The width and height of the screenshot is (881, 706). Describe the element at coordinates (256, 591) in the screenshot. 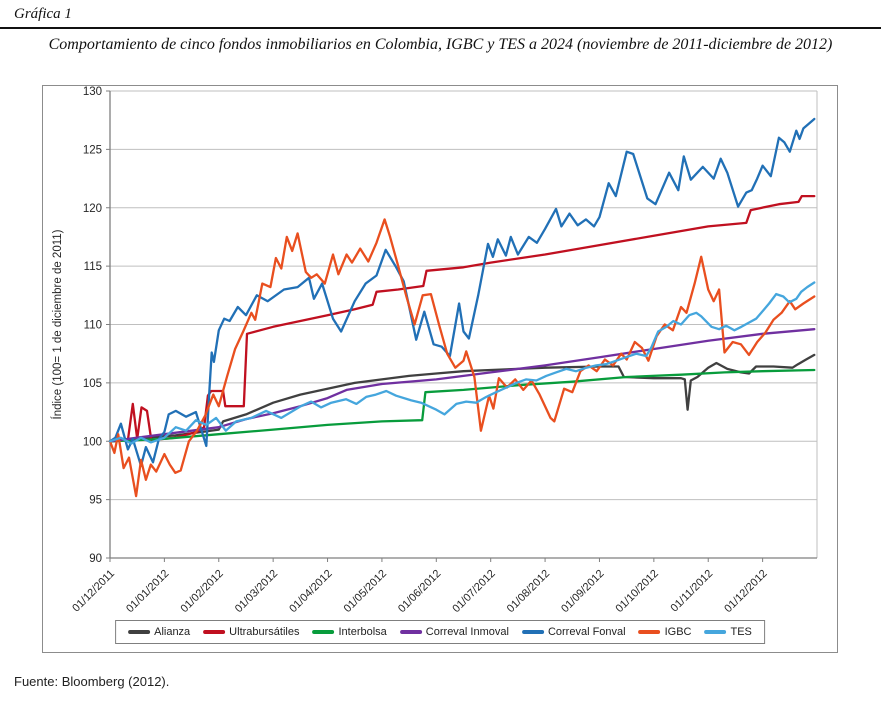

I see `x-tick-label: 01/03/2012` at that location.